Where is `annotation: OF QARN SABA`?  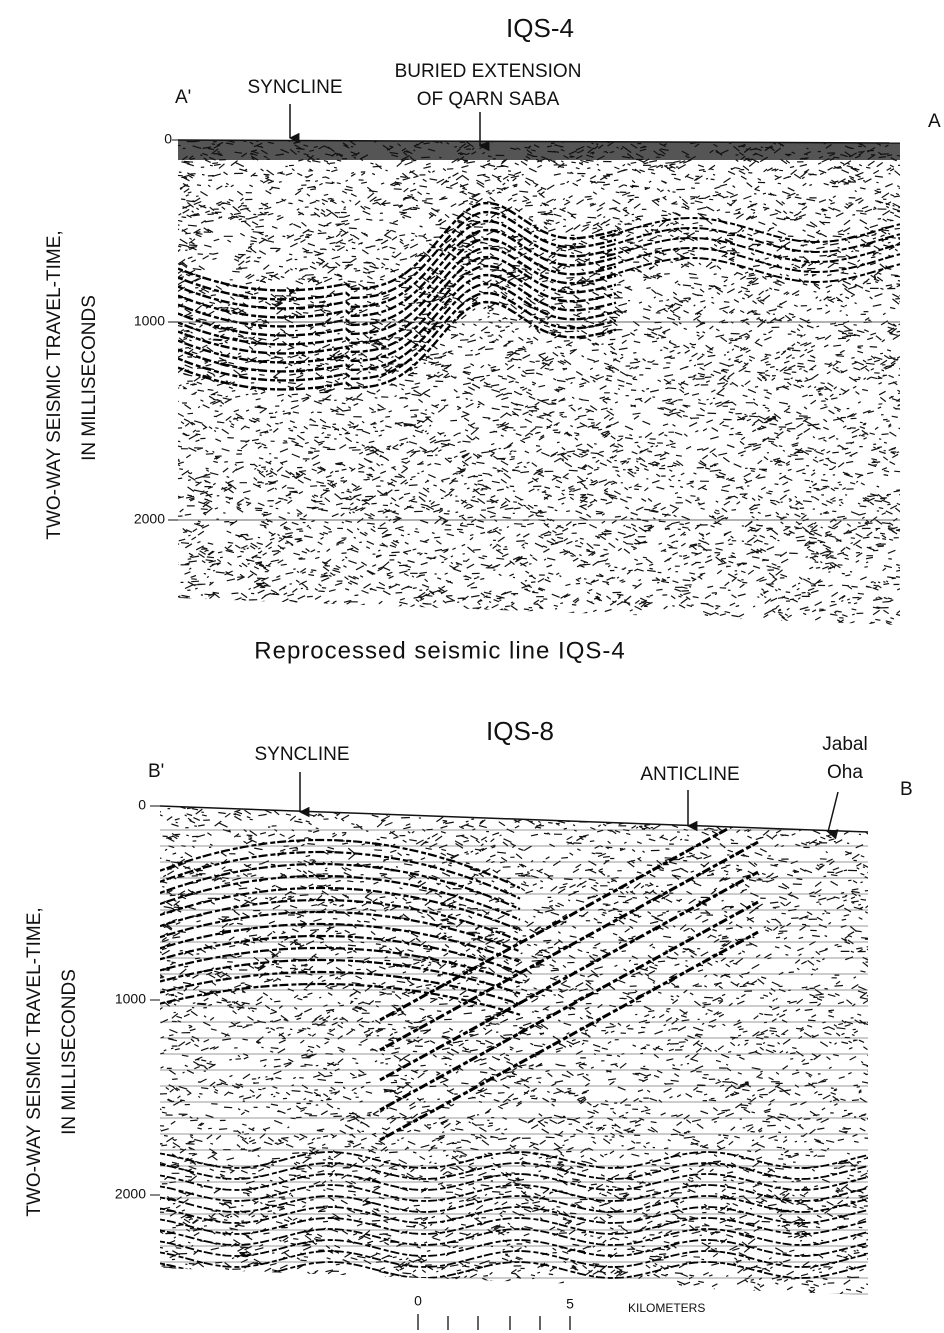
annotation: OF QARN SABA is located at coordinates (488, 99).